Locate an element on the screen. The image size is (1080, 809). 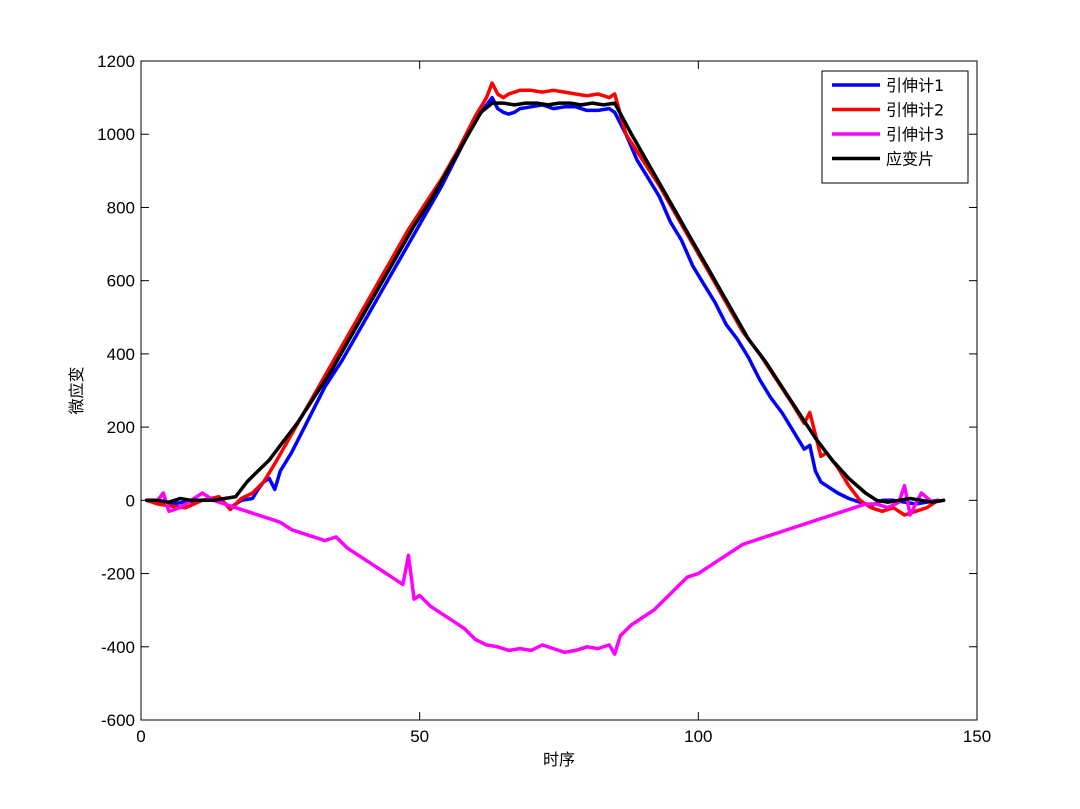
y-tick-label: -200 is located at coordinates (118, 574).